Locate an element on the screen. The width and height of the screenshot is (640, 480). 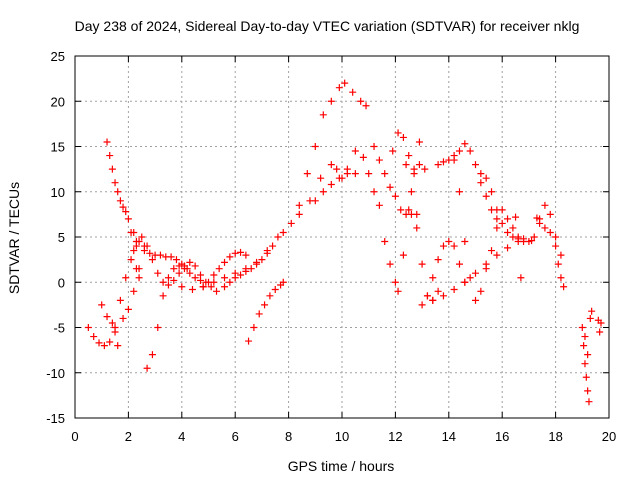
series-arc-final-dive is located at coordinates (587, 356).